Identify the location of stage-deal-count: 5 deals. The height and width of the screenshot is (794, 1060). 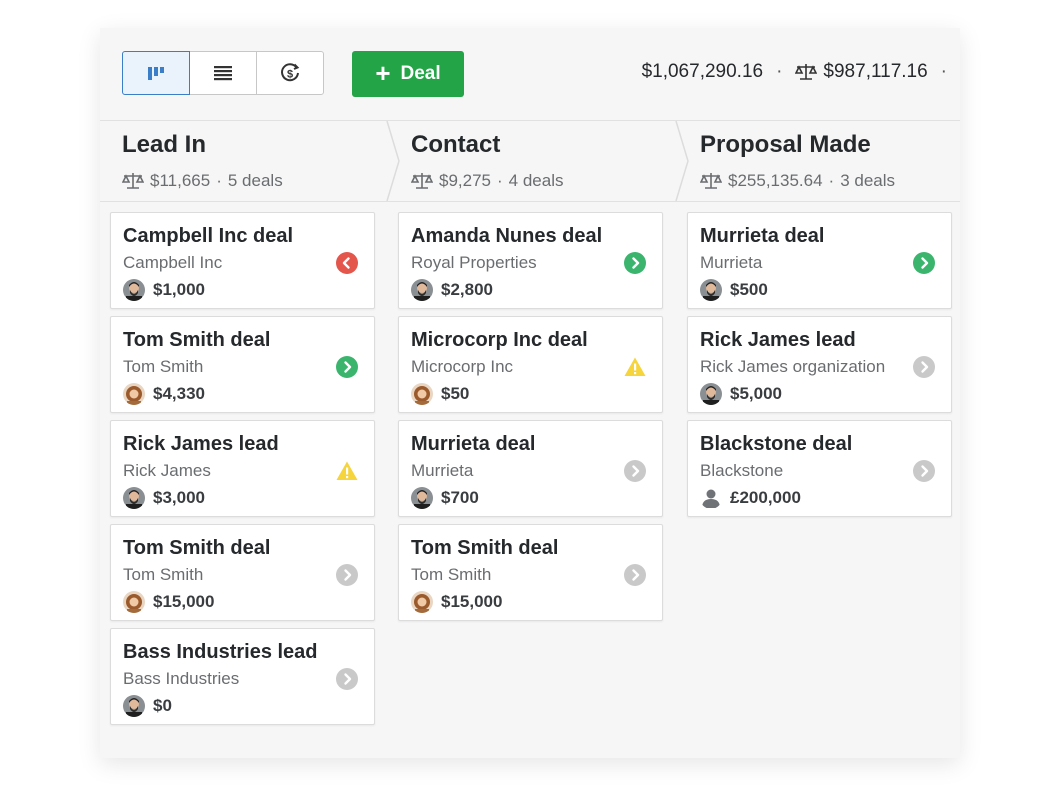
(255, 180).